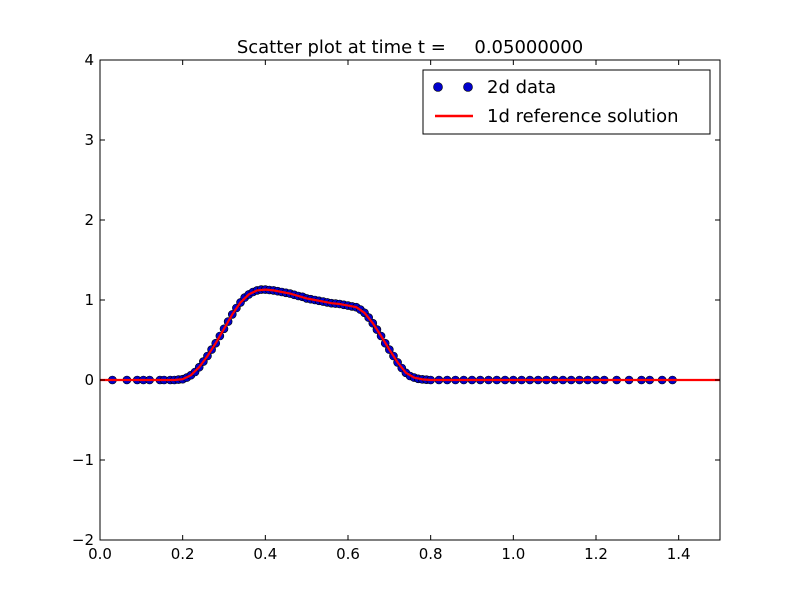  I want to click on x-tick-label: 1.2, so click(596, 554).